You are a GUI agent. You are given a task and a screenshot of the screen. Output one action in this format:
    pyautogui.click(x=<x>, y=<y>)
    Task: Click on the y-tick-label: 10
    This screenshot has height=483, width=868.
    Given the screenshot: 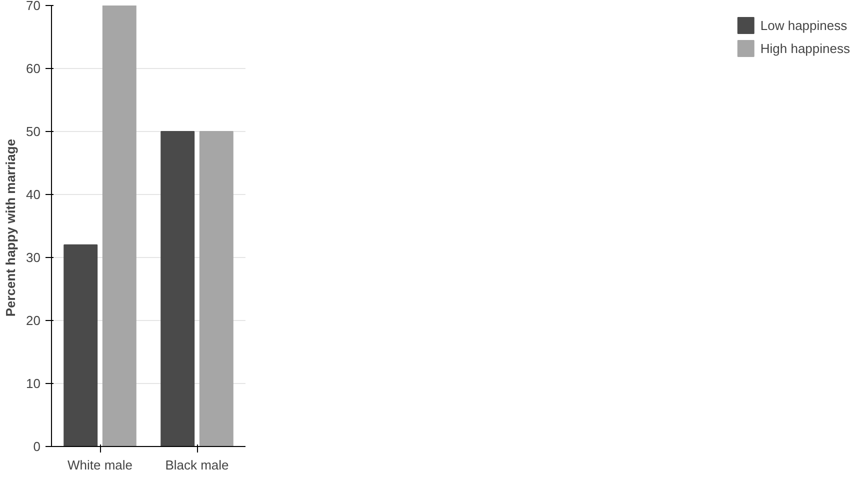 What is the action you would take?
    pyautogui.click(x=33, y=383)
    